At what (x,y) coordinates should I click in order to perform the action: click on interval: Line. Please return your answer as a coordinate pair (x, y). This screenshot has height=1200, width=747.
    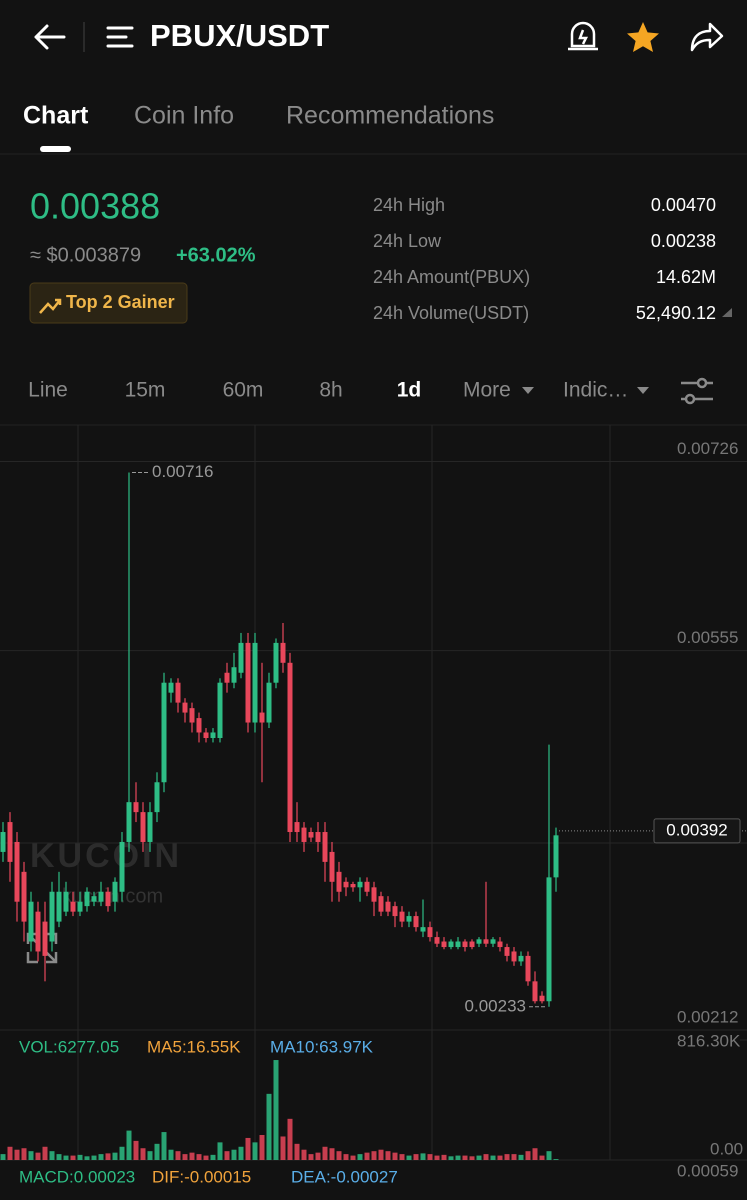
    Looking at the image, I should click on (48, 390).